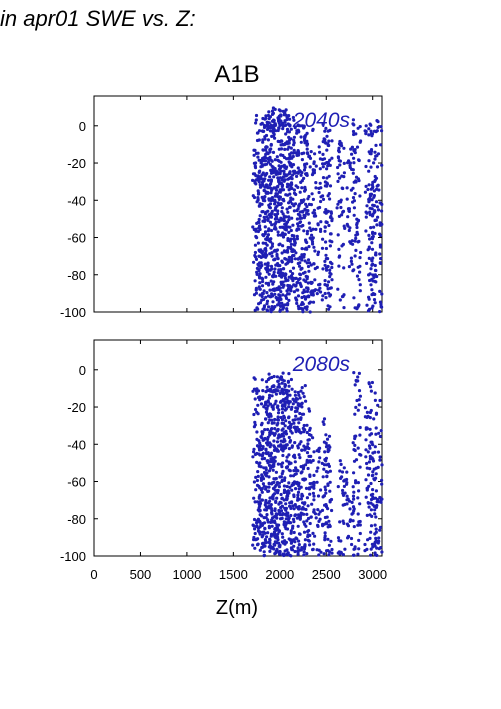  Describe the element at coordinates (186, 574) in the screenshot. I see `x-tick-label: 1000` at that location.